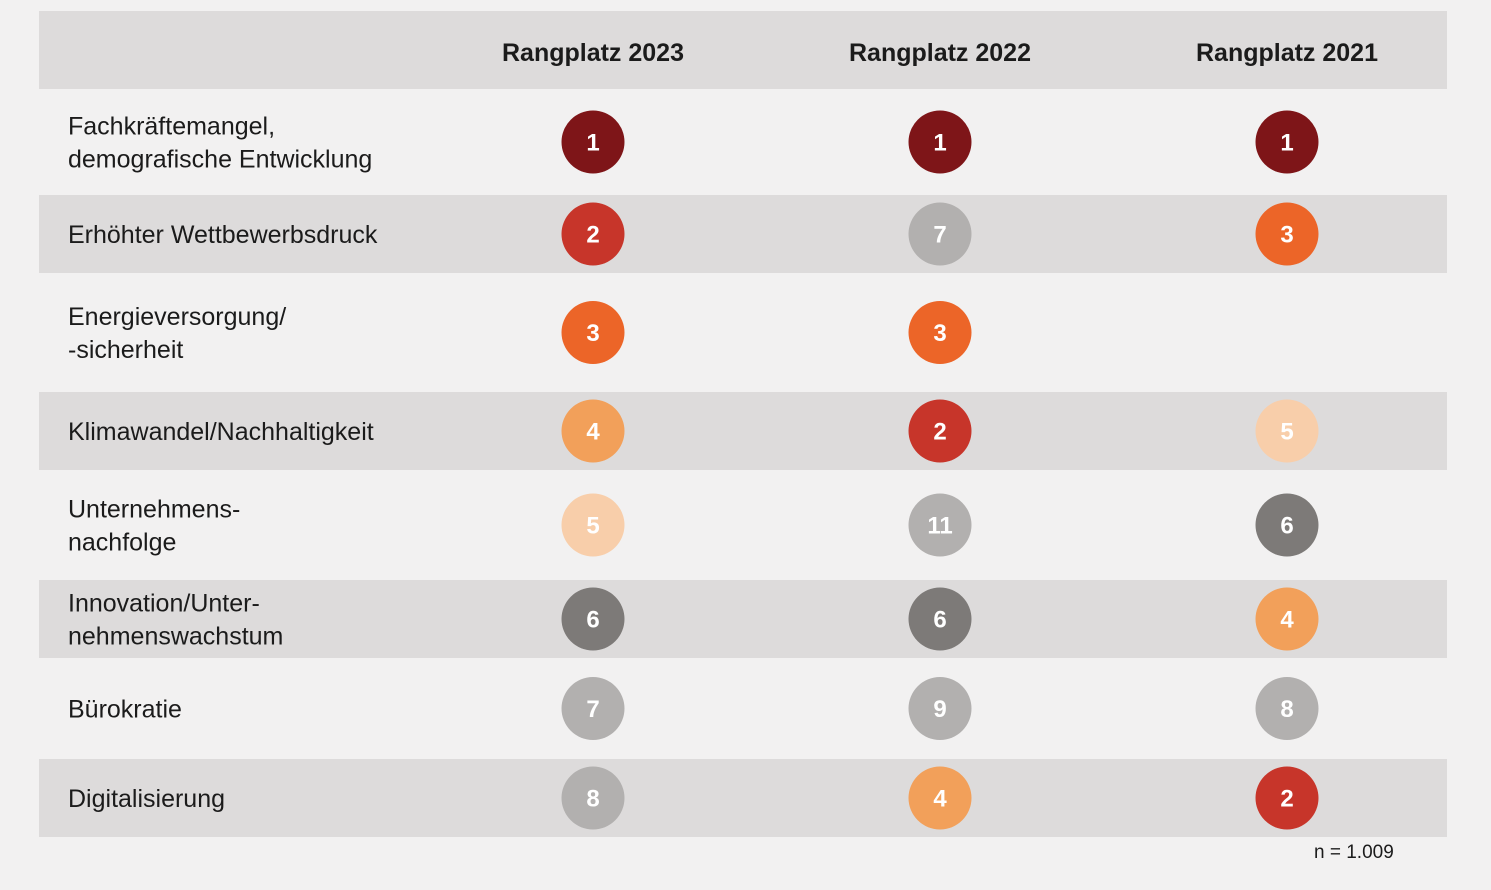  I want to click on row-label: Digitalisierung, so click(146, 799).